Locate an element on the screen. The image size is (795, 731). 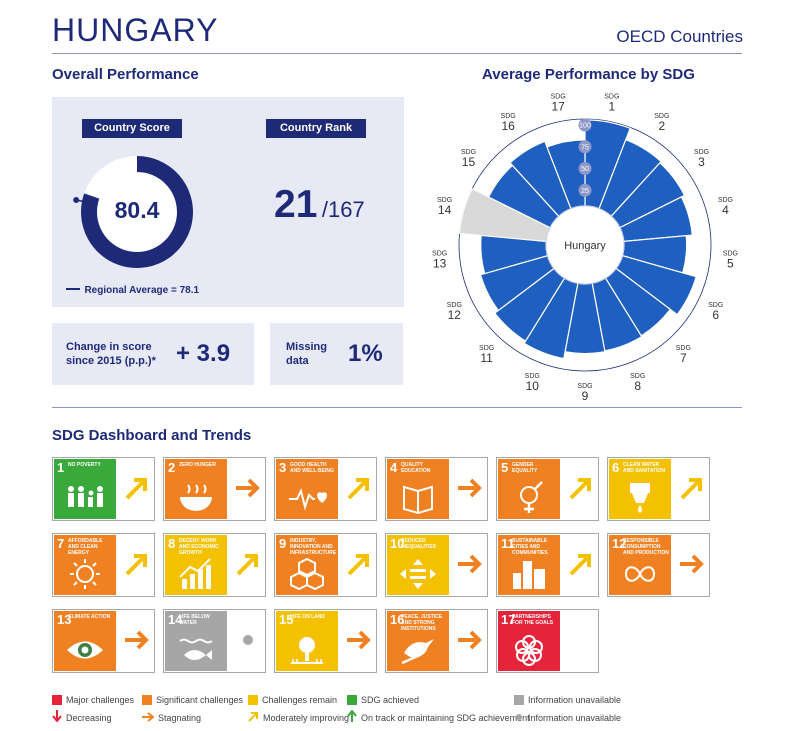
sdg-tile-13: 13 Climate action is located at coordinates (103, 641).